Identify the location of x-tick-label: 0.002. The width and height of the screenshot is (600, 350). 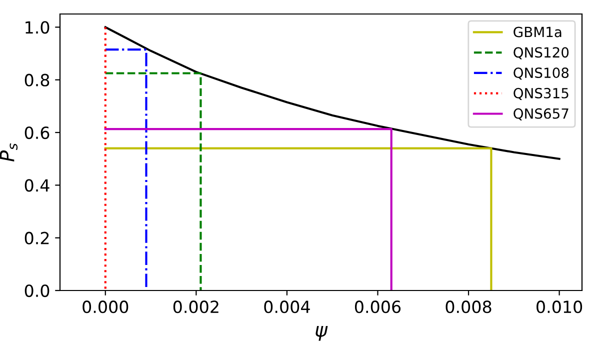
(195, 307).